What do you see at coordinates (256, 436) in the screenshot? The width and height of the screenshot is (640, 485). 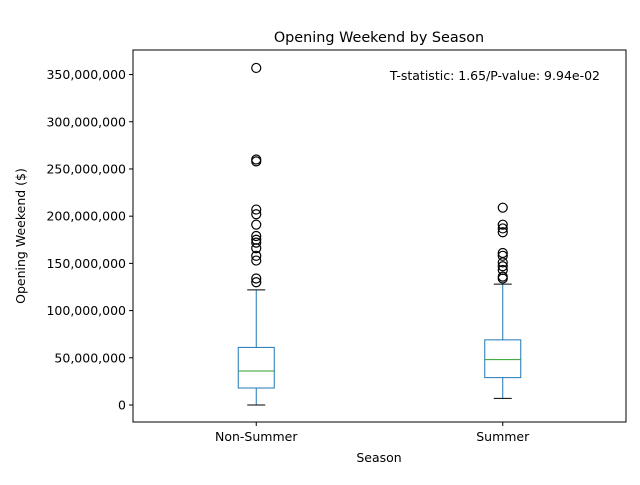 I see `x-tick-label: Non-Summer` at bounding box center [256, 436].